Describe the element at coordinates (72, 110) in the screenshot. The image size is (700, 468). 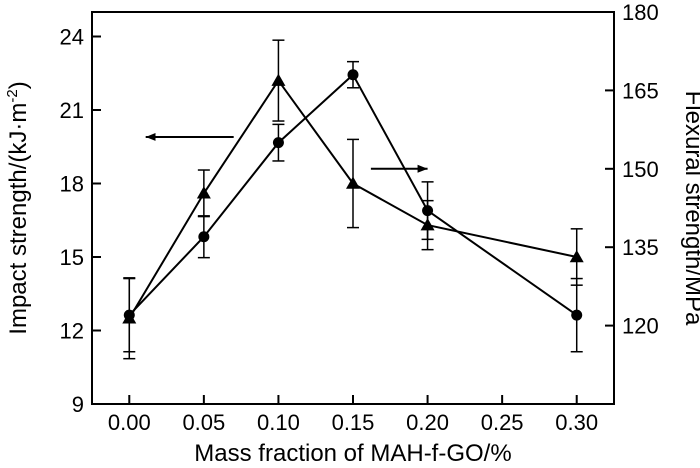
I see `y-left-tick-label: 21` at that location.